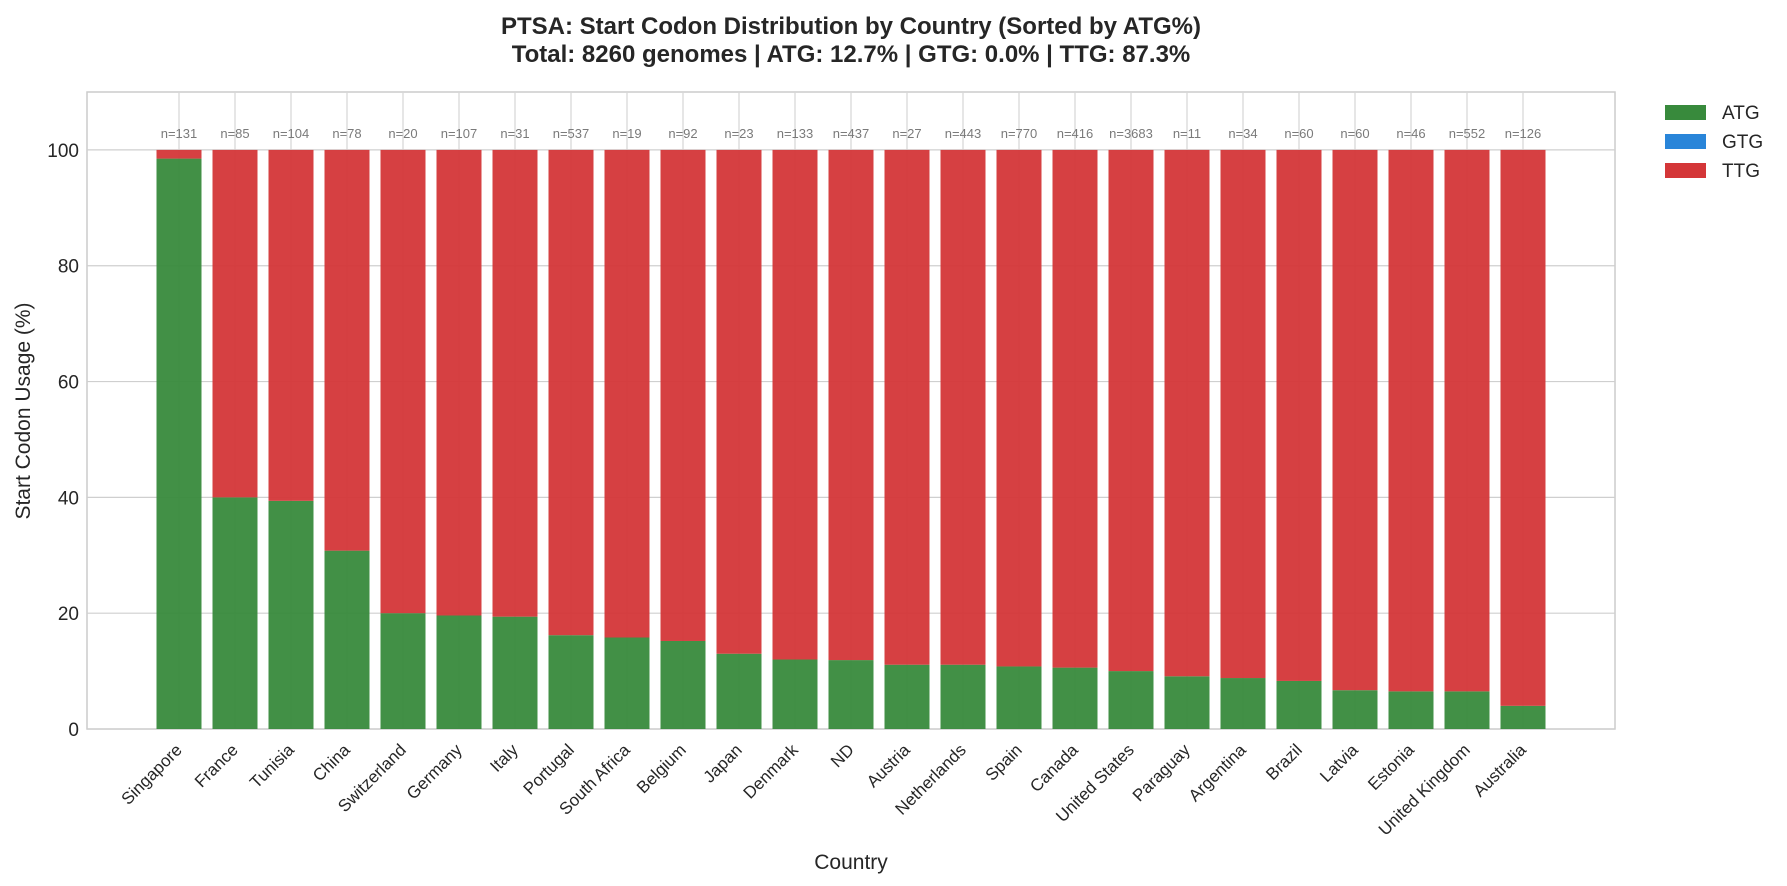 This screenshot has height=886, width=1787. I want to click on x-tick-label: Tunisia, so click(272, 766).